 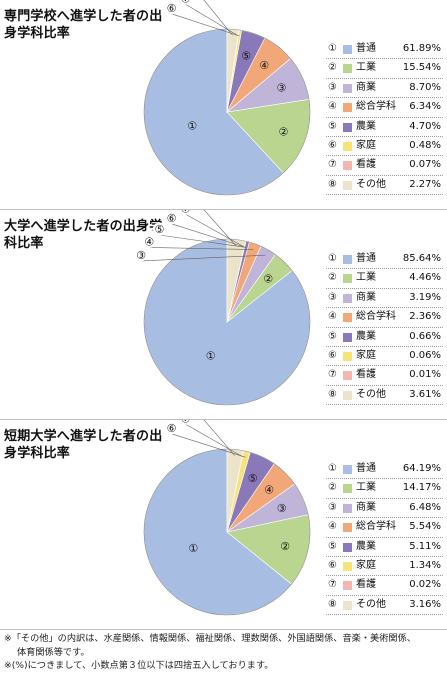 I want to click on pie-outline, so click(x=227, y=532).